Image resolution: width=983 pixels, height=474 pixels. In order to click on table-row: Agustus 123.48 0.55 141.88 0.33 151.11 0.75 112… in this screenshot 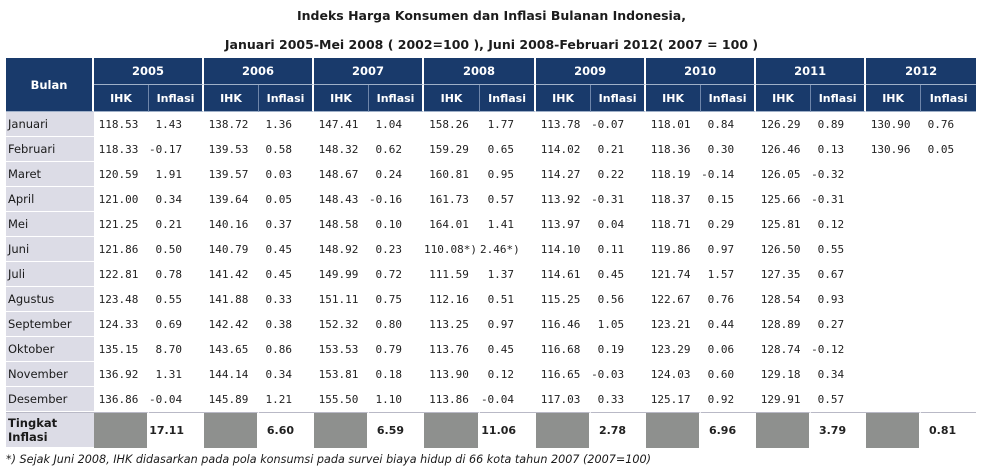, I will do `click(491, 299)`.